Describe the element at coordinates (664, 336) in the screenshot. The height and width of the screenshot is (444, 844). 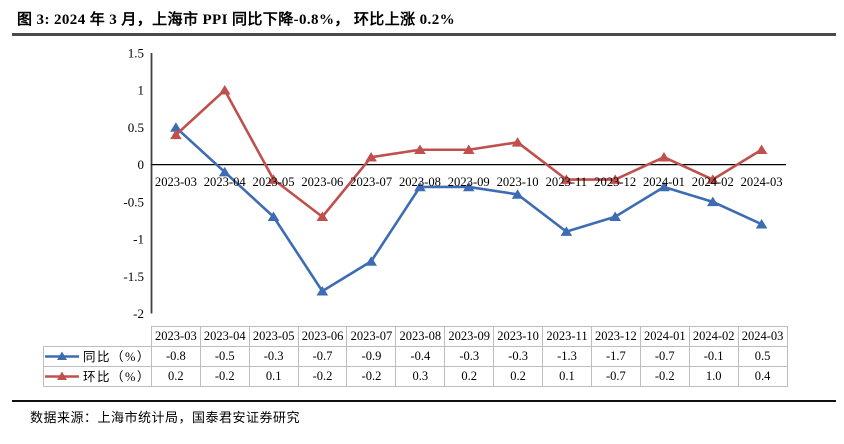
I see `table-header-cell: 2024-01` at that location.